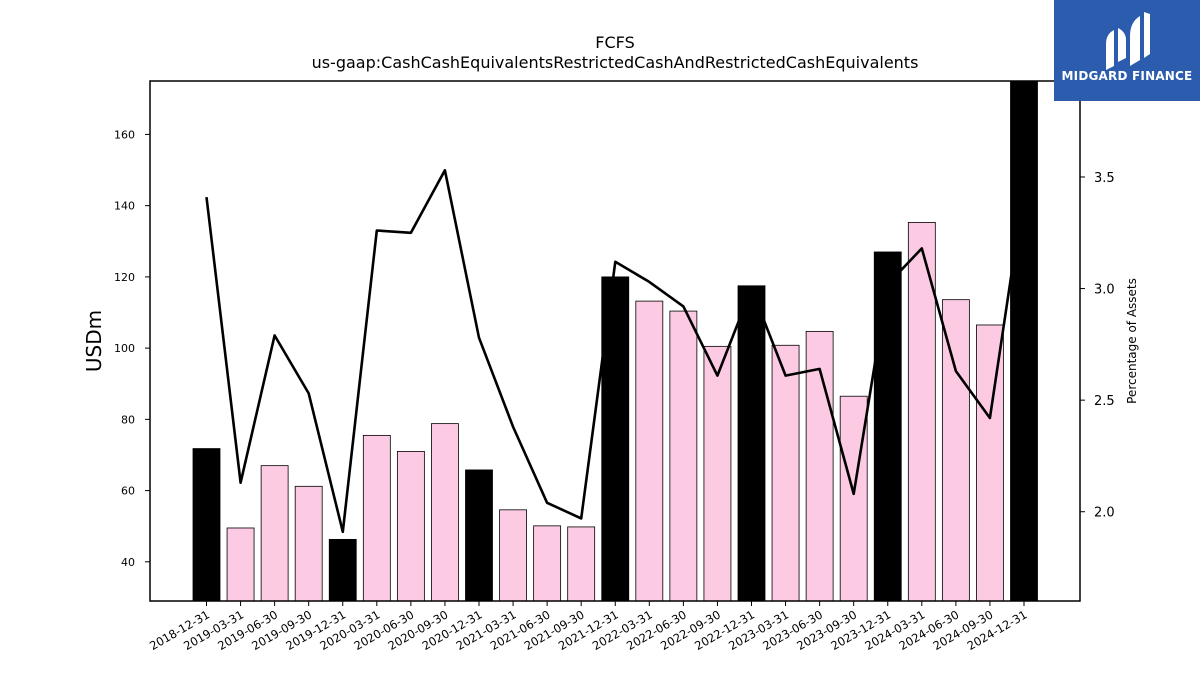 This screenshot has width=1200, height=675. Describe the element at coordinates (94, 341) in the screenshot. I see `y-axis-label: USDm` at that location.